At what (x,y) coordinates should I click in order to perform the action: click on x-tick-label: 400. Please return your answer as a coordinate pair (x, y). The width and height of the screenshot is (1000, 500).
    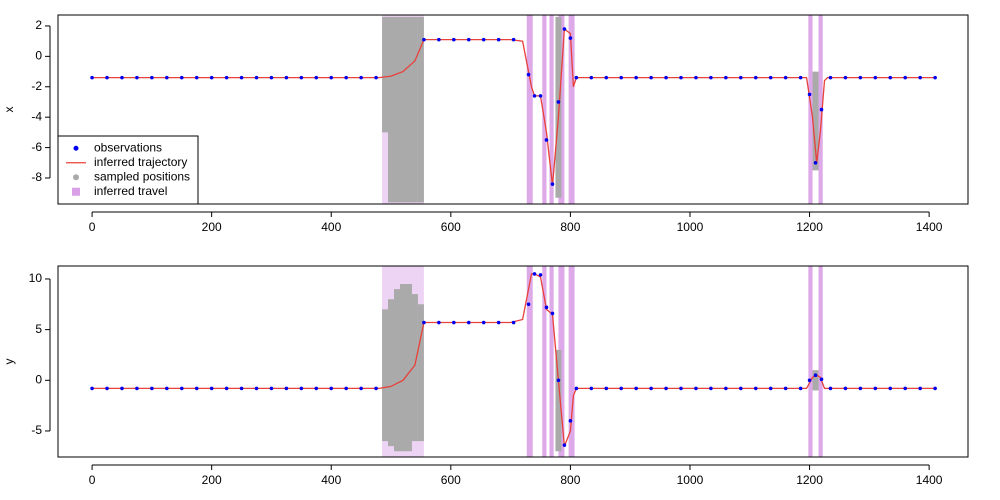
    Looking at the image, I should click on (331, 480).